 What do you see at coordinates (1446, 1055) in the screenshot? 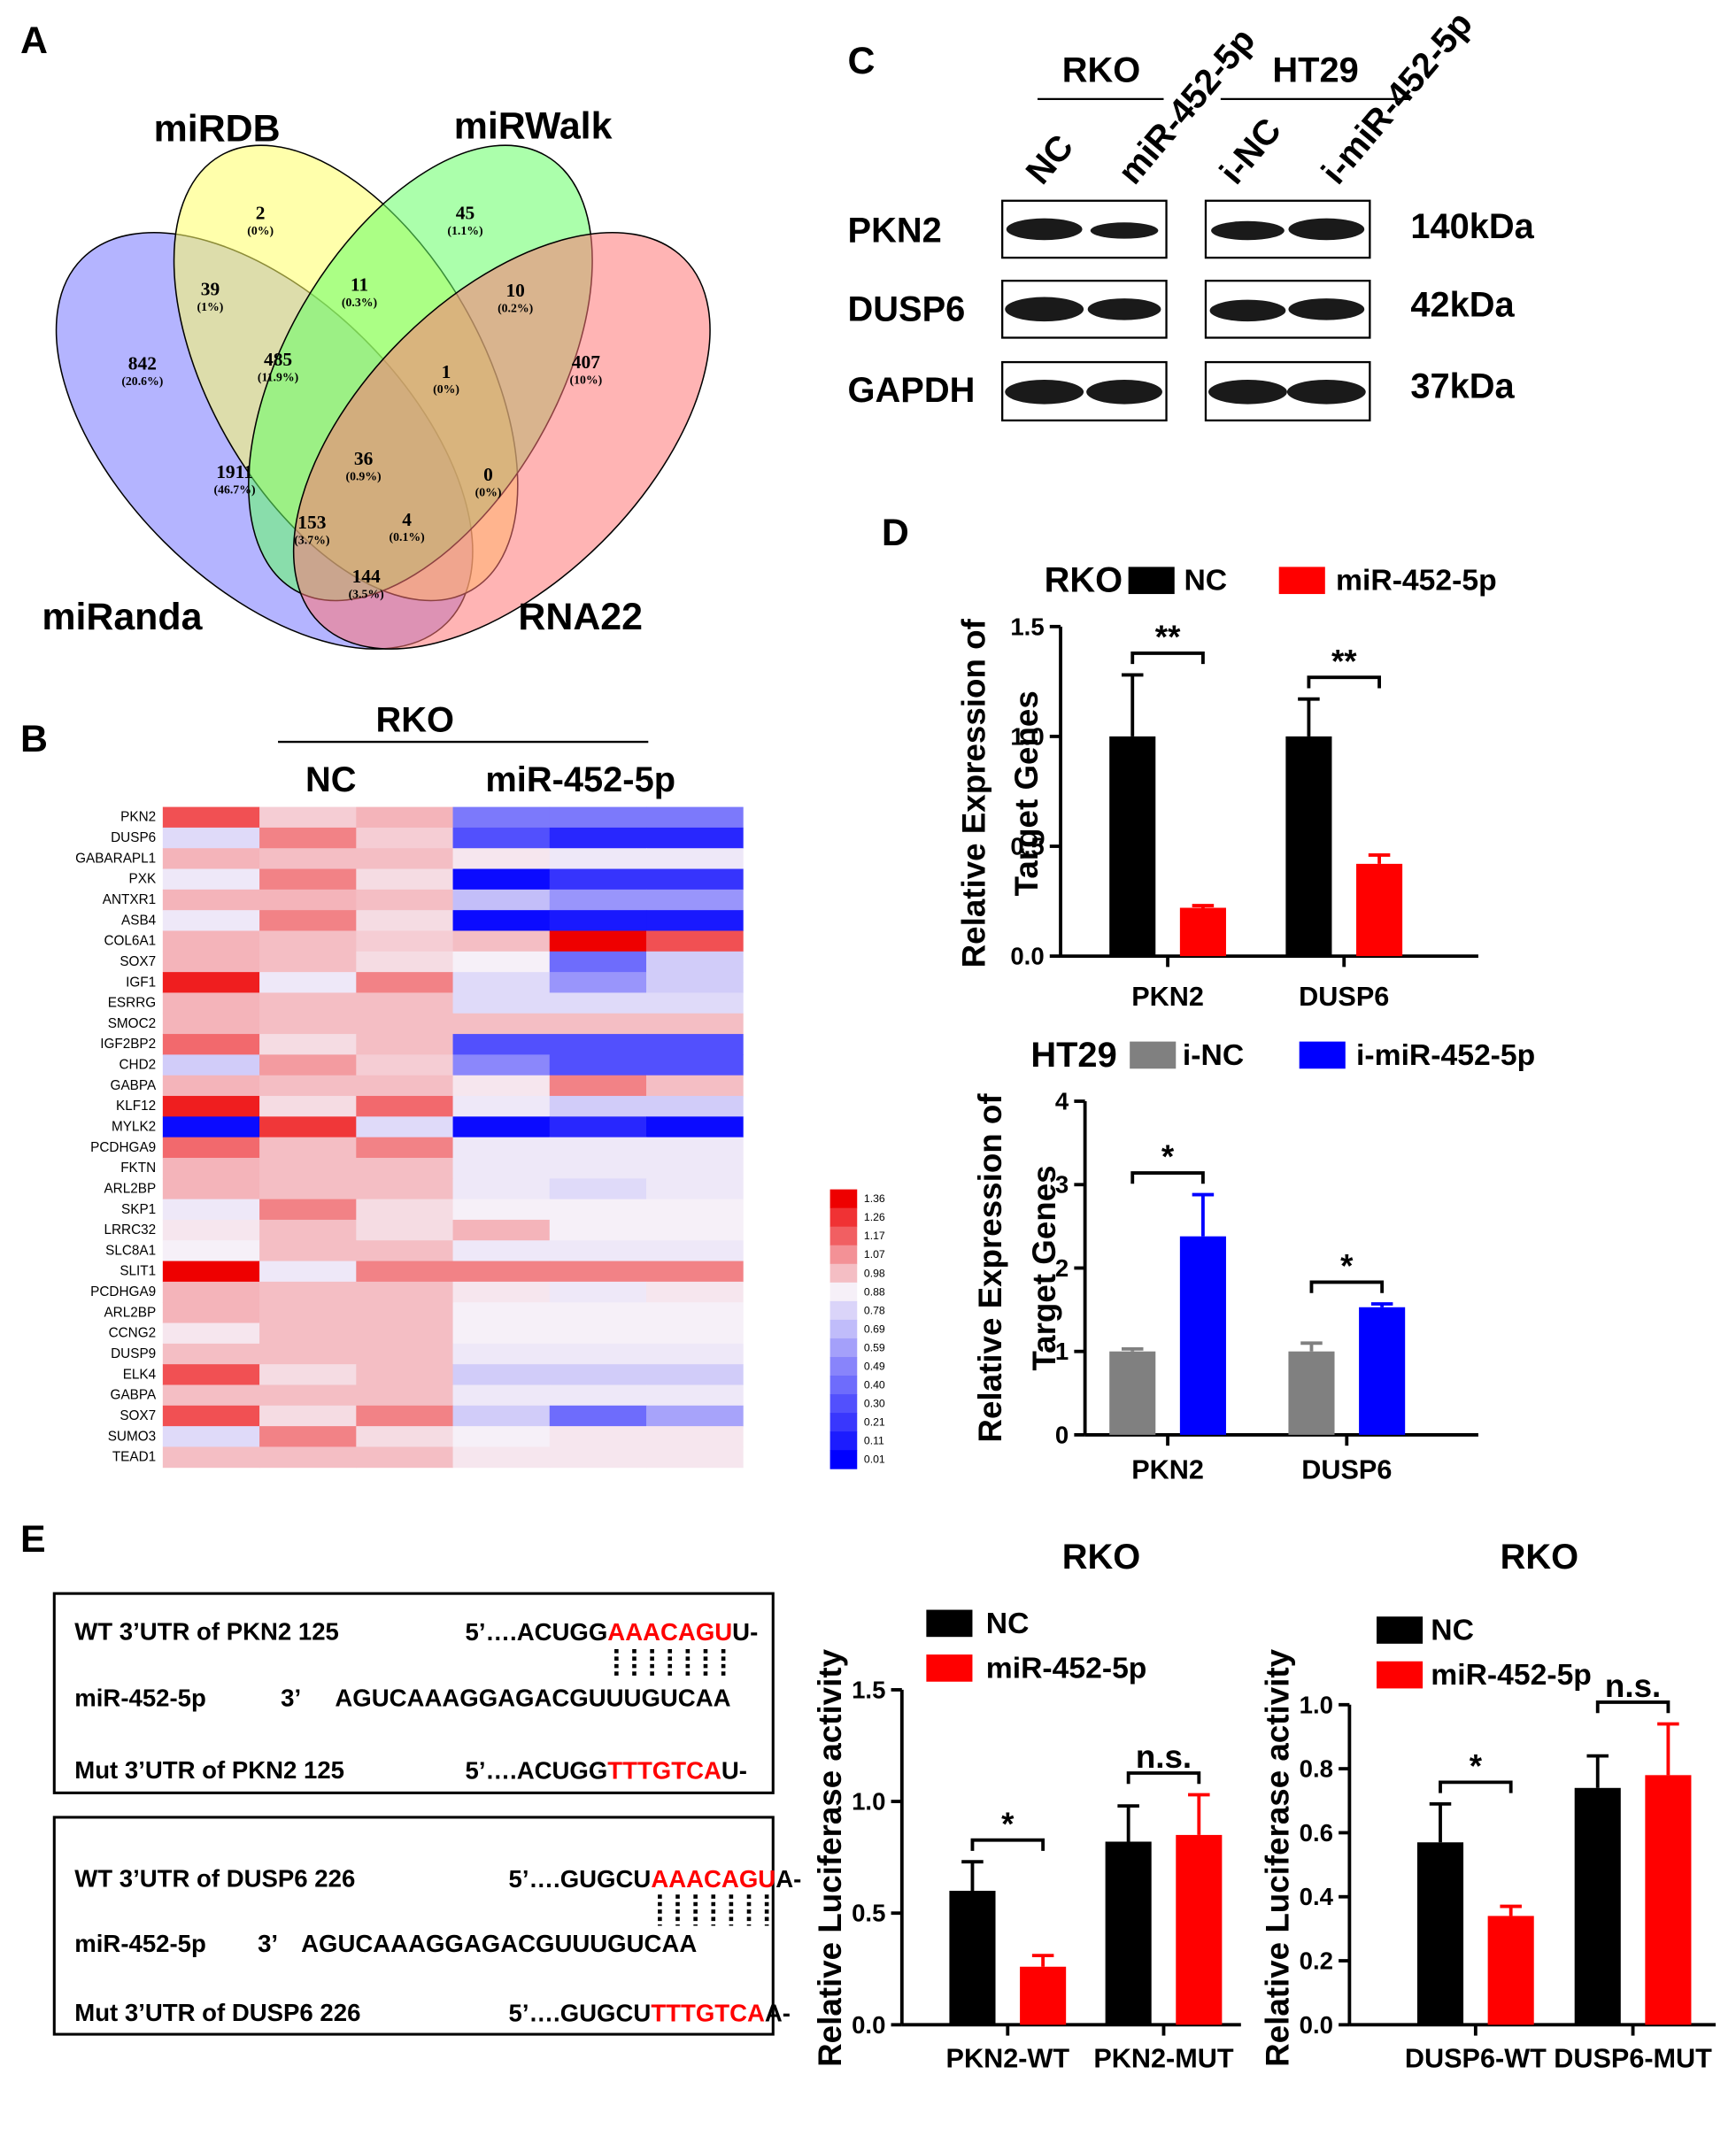
I see `legend-label: i-miR-452-5p` at bounding box center [1446, 1055].